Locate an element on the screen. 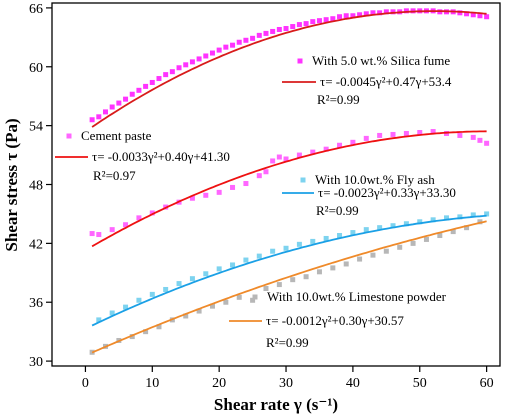 This screenshot has height=417, width=505. legend-label: Cement paste is located at coordinates (116, 135).